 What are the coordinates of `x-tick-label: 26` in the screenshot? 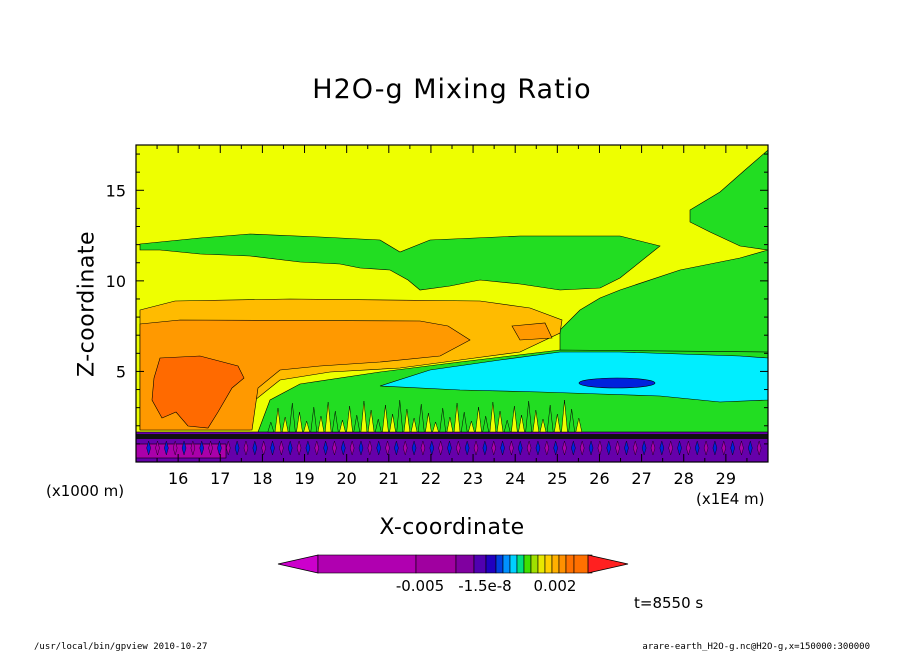 It's located at (599, 478).